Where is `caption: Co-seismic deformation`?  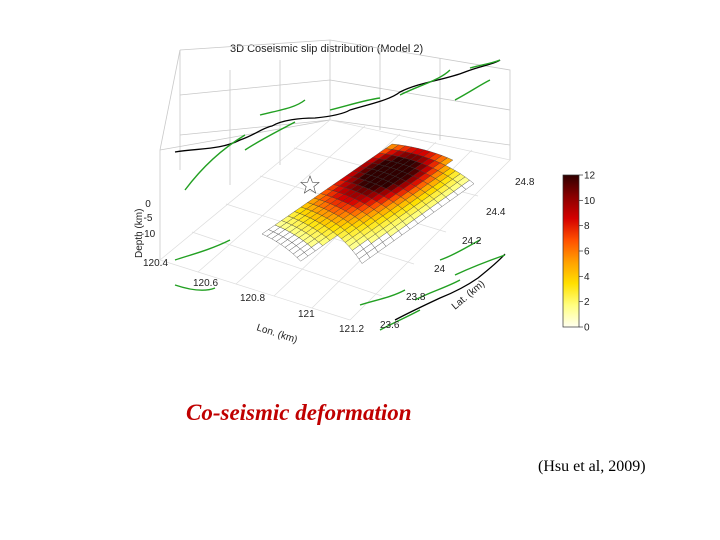
caption: Co-seismic deformation is located at coordinates (299, 412).